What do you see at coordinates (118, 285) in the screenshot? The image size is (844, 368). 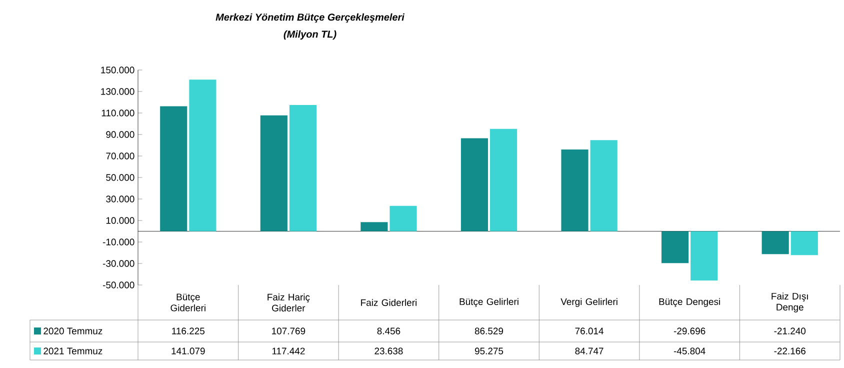 I see `y-tick-label: -50.000` at bounding box center [118, 285].